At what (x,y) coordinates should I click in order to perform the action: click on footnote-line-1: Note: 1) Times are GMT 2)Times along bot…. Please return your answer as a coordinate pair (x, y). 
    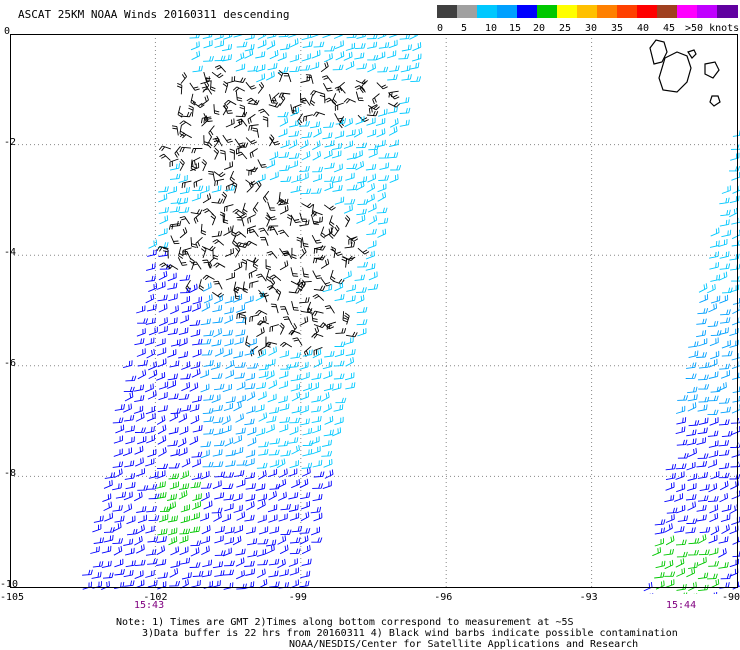
    Looking at the image, I should click on (345, 622).